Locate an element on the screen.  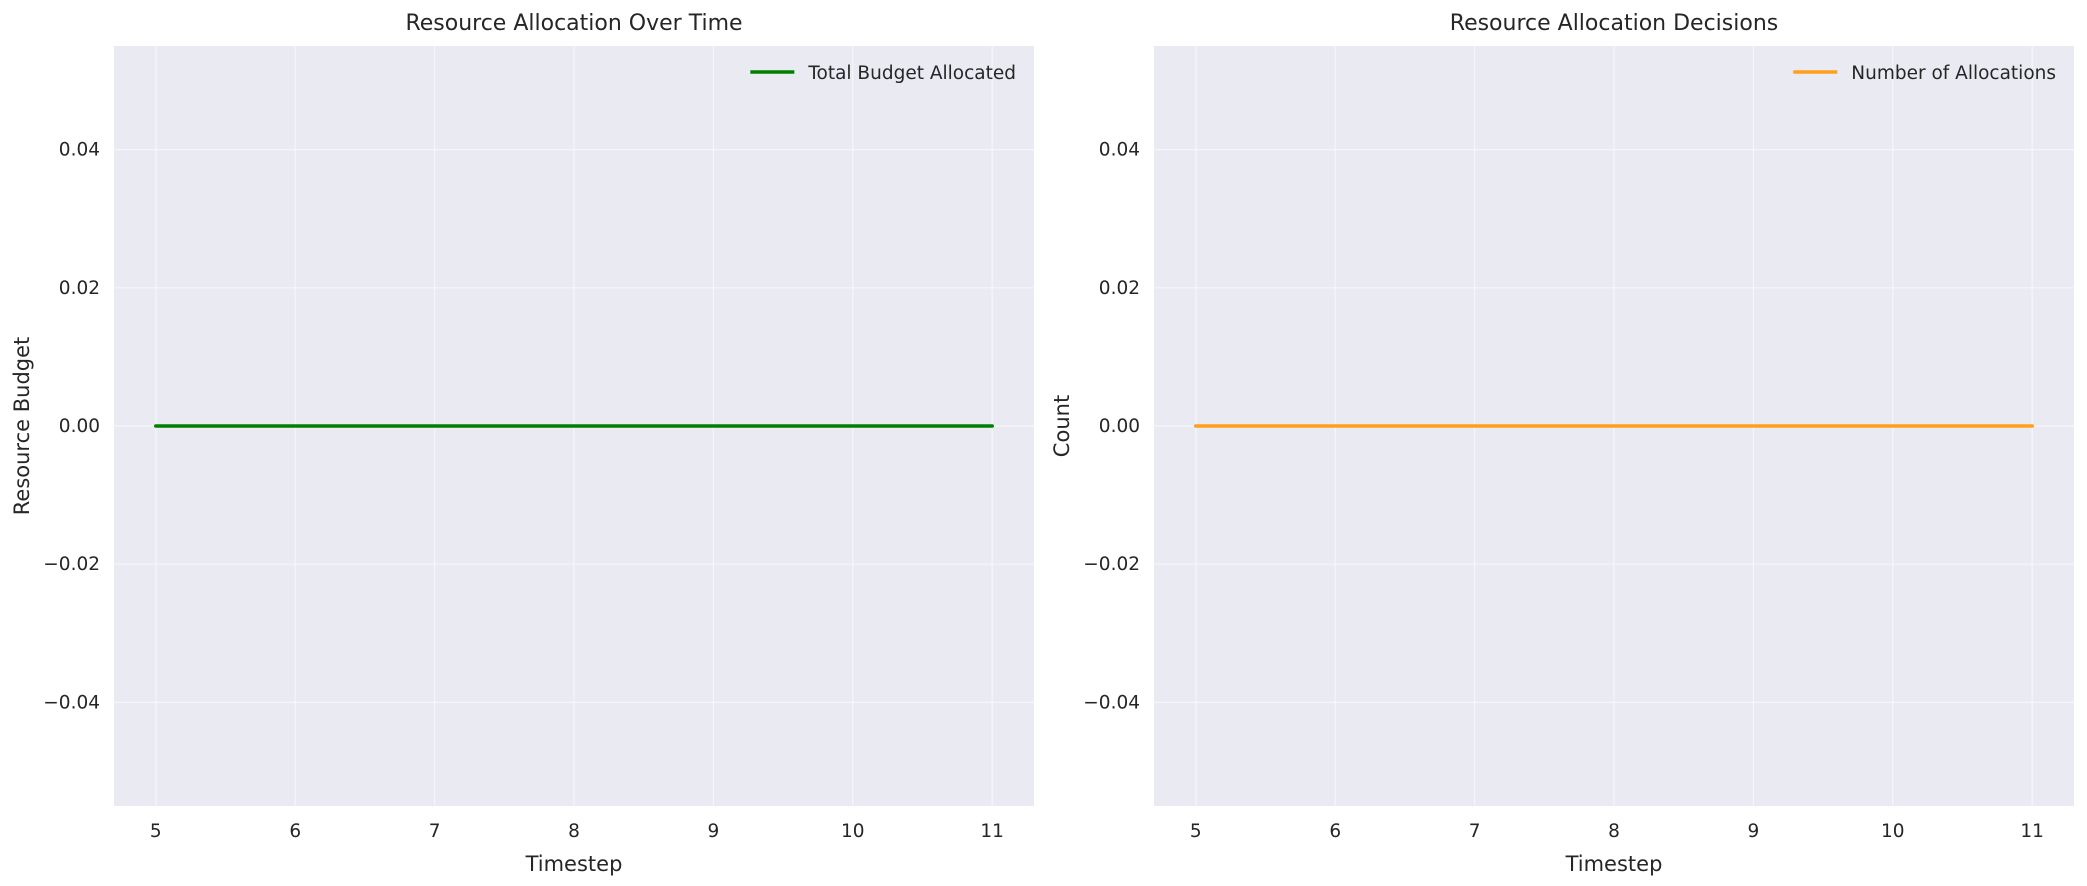
left-y-tick-label: 0.02 is located at coordinates (79, 288).